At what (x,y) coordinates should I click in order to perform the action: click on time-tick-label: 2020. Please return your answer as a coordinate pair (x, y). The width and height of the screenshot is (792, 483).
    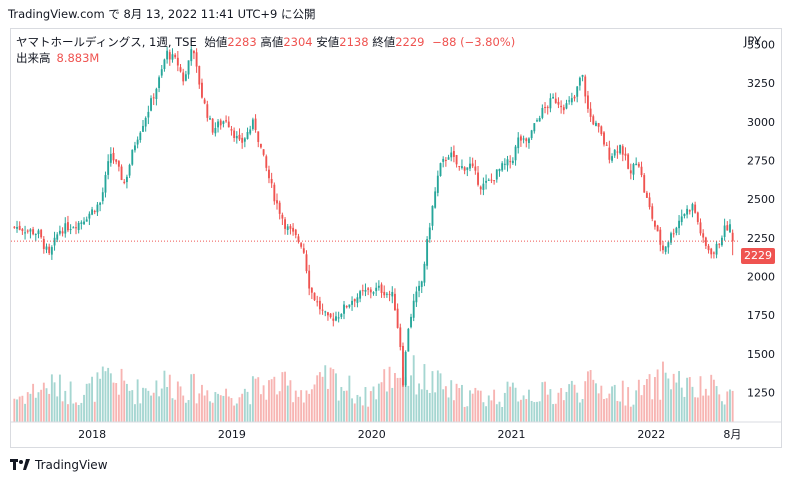
    Looking at the image, I should click on (372, 434).